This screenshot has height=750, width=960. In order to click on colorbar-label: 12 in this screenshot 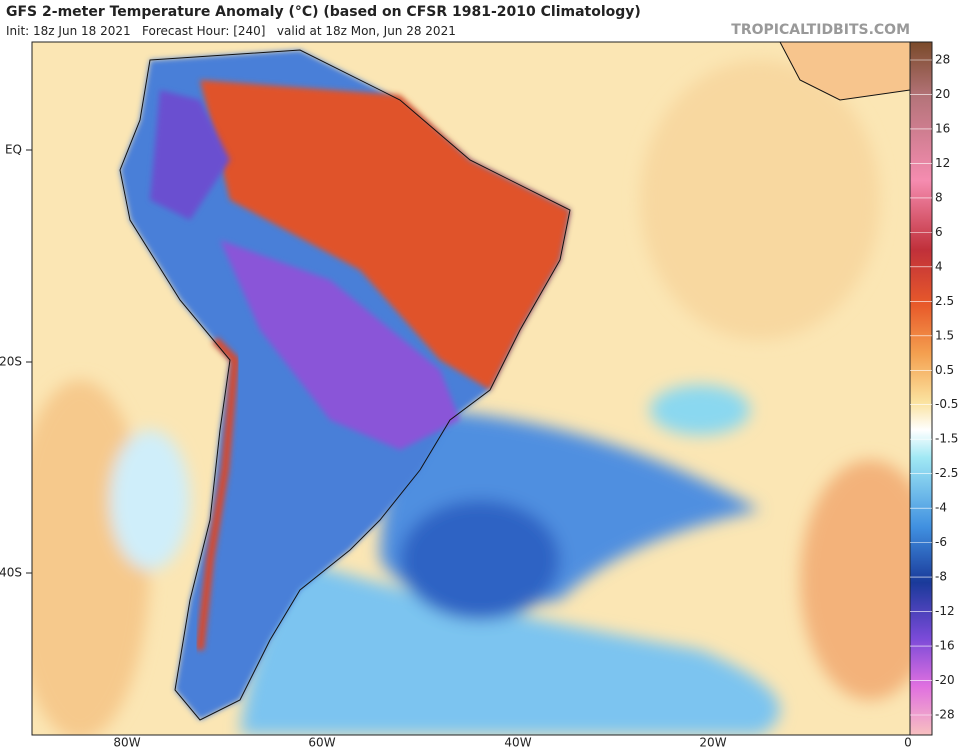, I will do `click(942, 163)`.